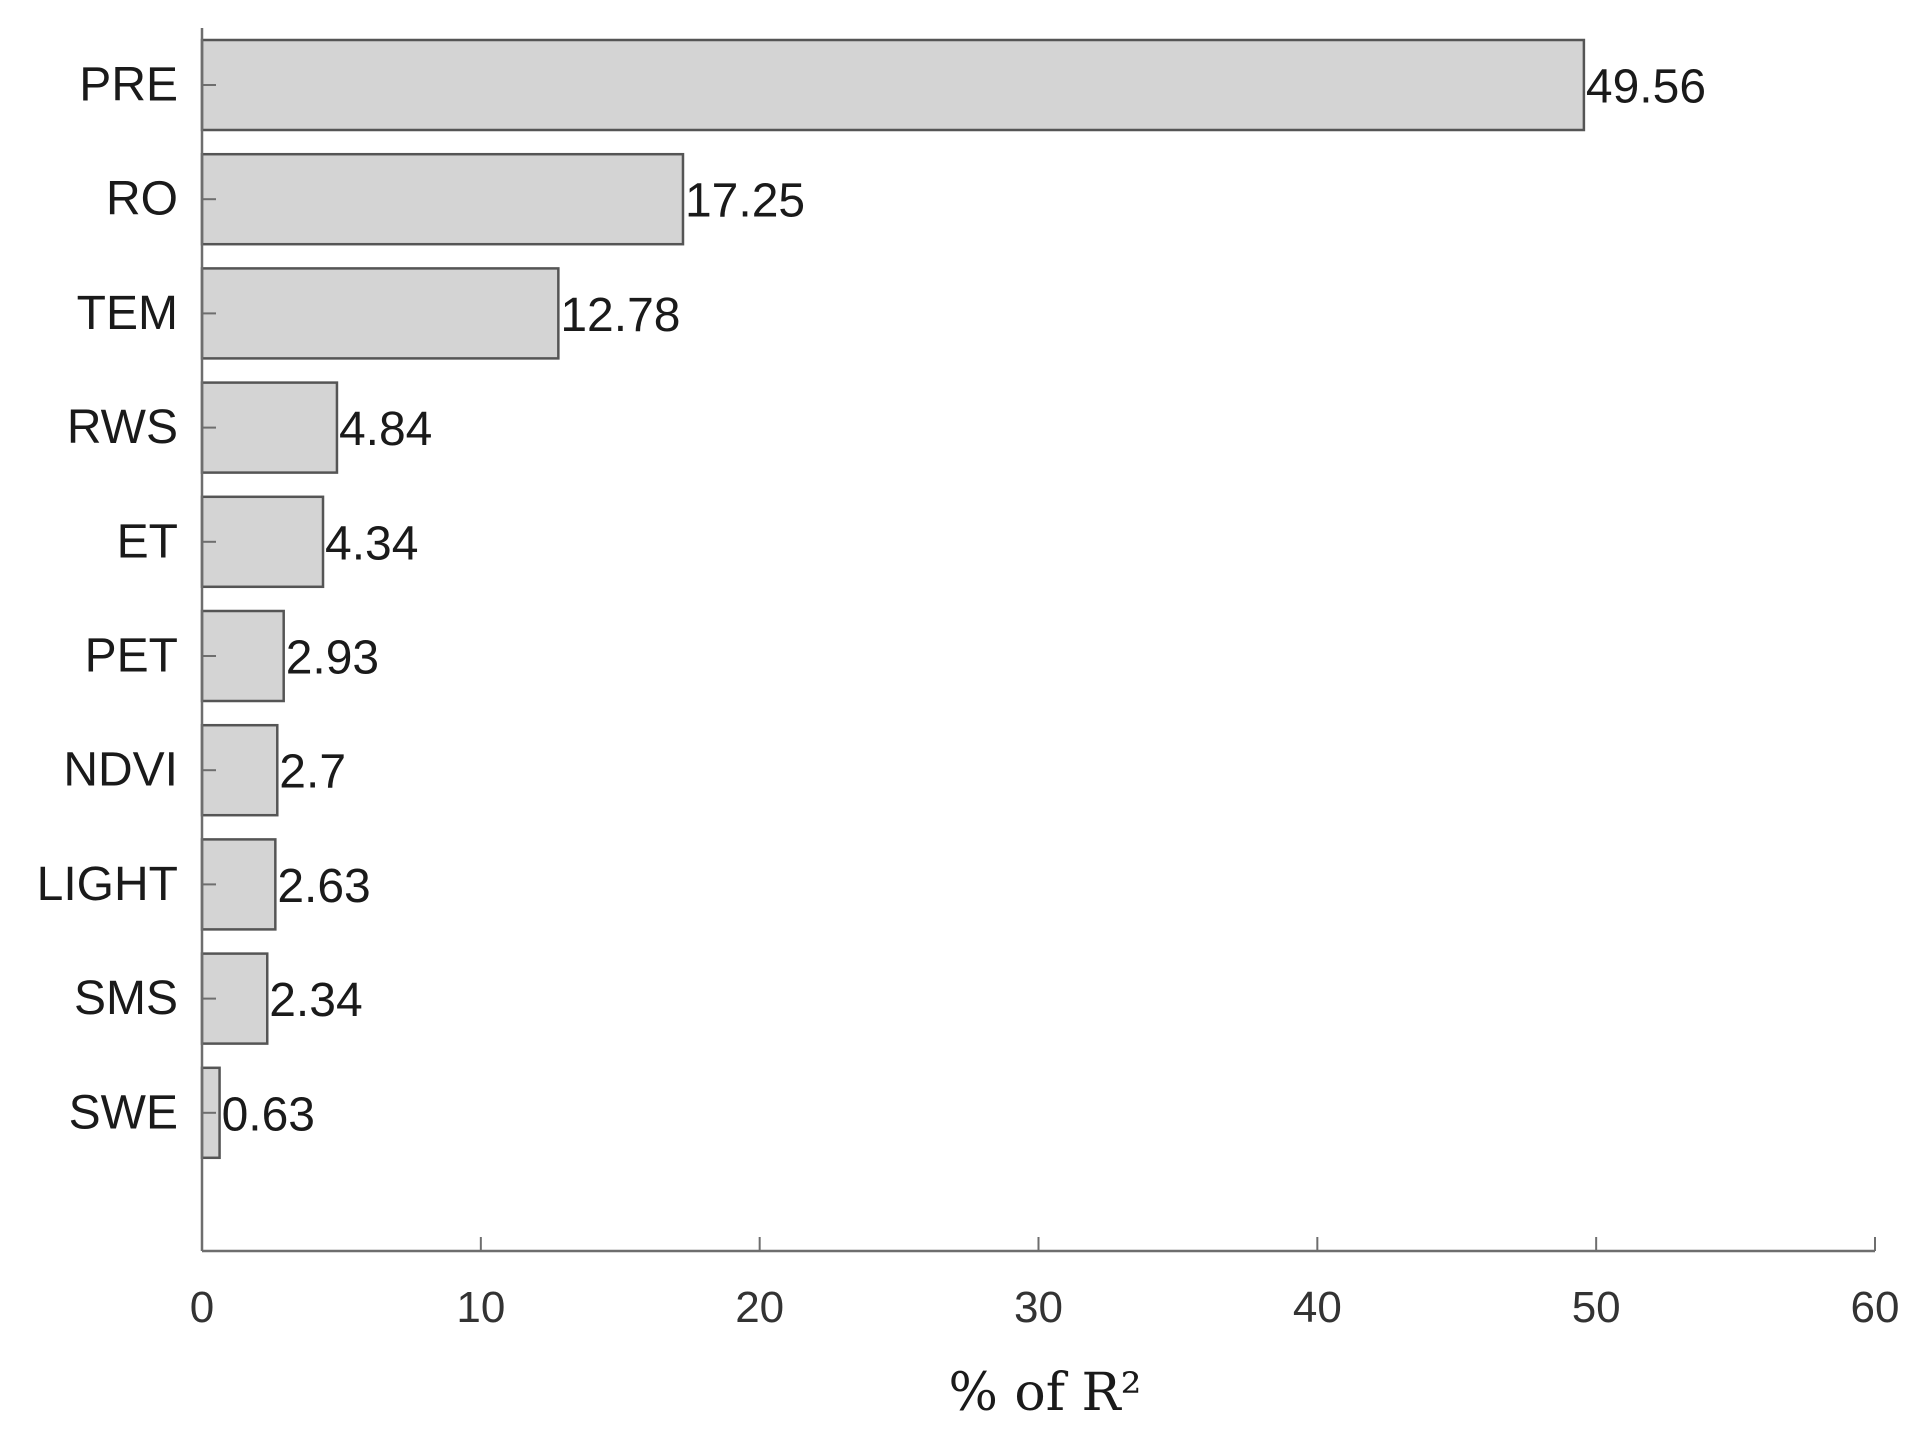  Describe the element at coordinates (380, 313) in the screenshot. I see `bar-tem` at that location.